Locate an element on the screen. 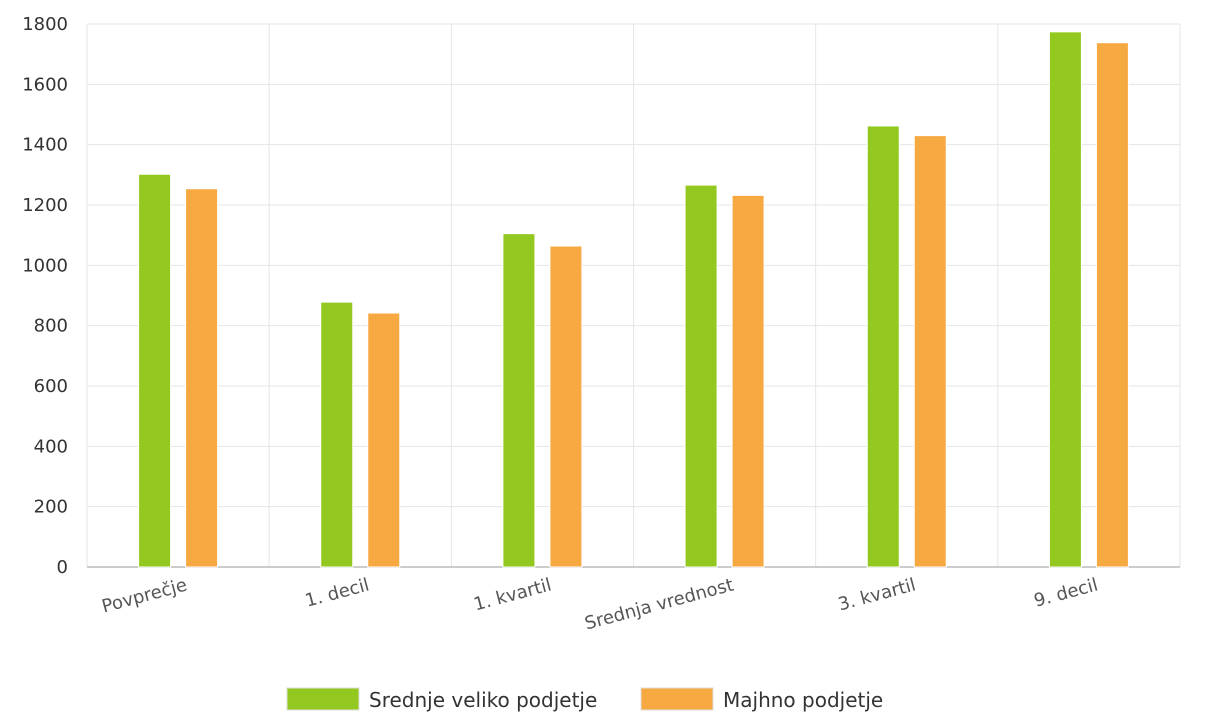  x-category-label: Povprečje is located at coordinates (145, 596).